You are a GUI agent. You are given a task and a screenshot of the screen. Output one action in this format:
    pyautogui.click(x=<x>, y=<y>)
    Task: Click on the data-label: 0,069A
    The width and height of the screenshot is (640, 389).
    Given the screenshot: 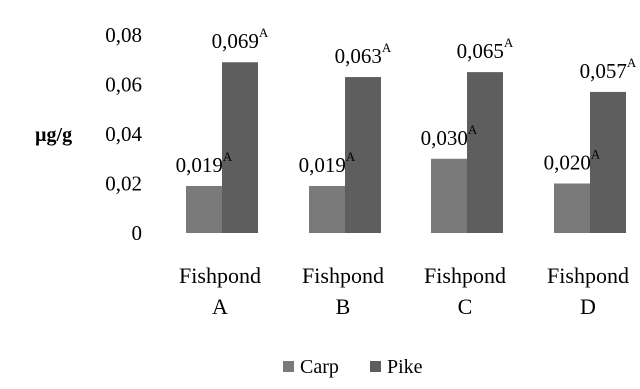 What is the action you would take?
    pyautogui.click(x=240, y=39)
    